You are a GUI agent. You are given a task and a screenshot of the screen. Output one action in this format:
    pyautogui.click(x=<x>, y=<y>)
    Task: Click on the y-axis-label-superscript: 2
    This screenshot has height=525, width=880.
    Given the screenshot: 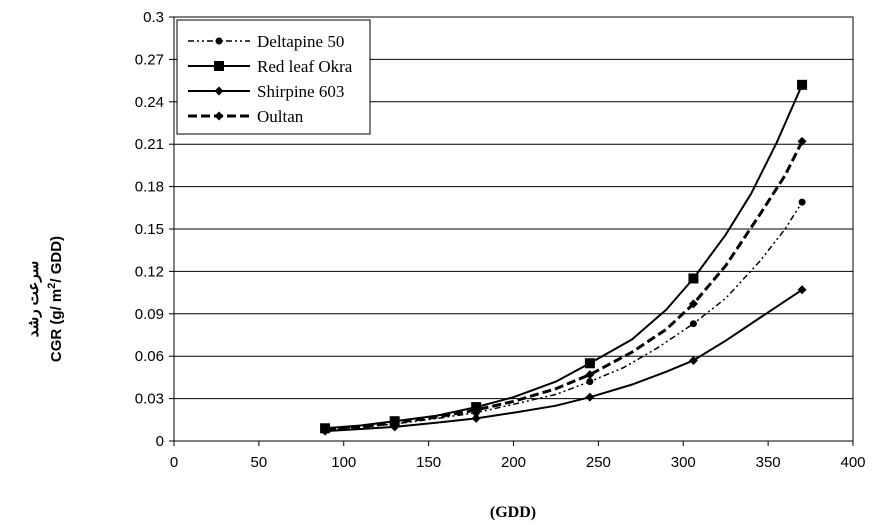 What is the action you would take?
    pyautogui.click(x=52, y=286)
    